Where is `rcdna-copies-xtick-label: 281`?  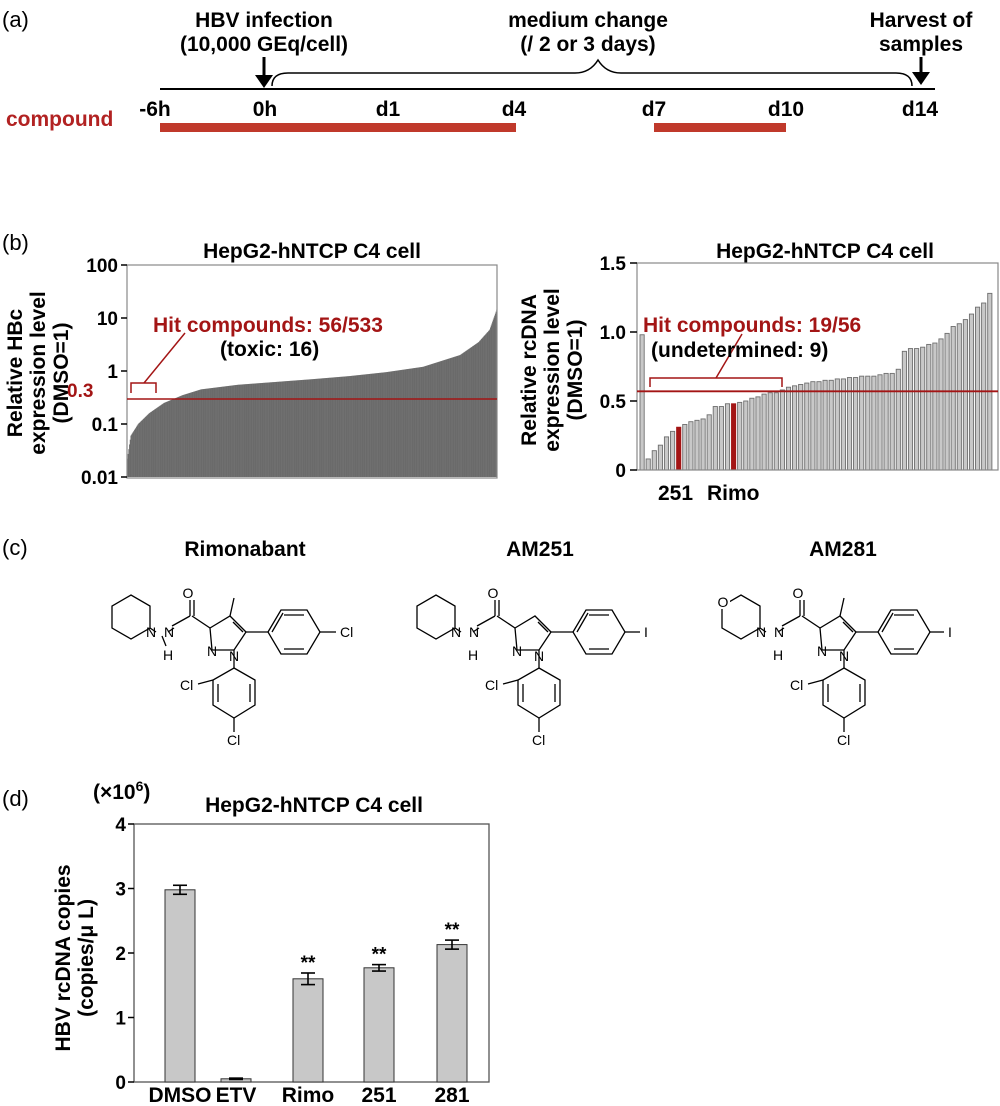
rcdna-copies-xtick-label: 281 is located at coordinates (451, 1095).